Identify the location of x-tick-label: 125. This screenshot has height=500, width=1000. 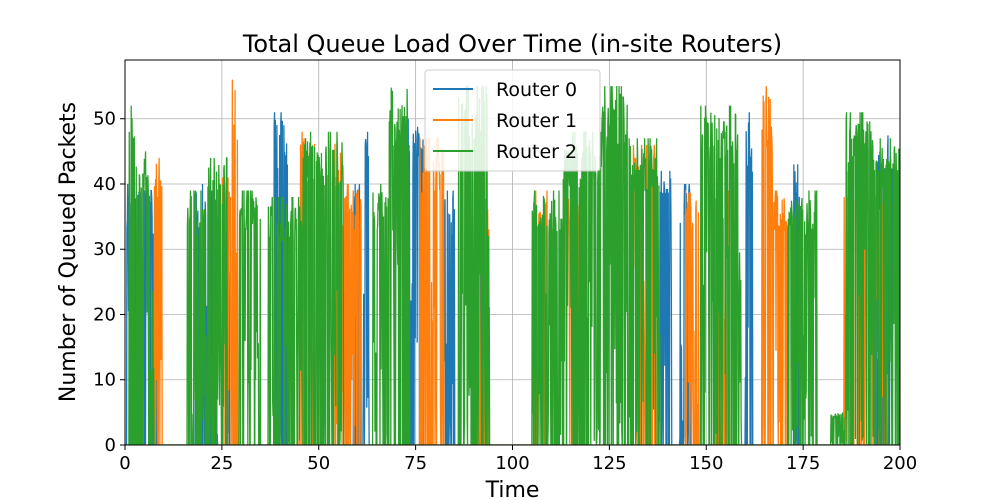
(609, 463).